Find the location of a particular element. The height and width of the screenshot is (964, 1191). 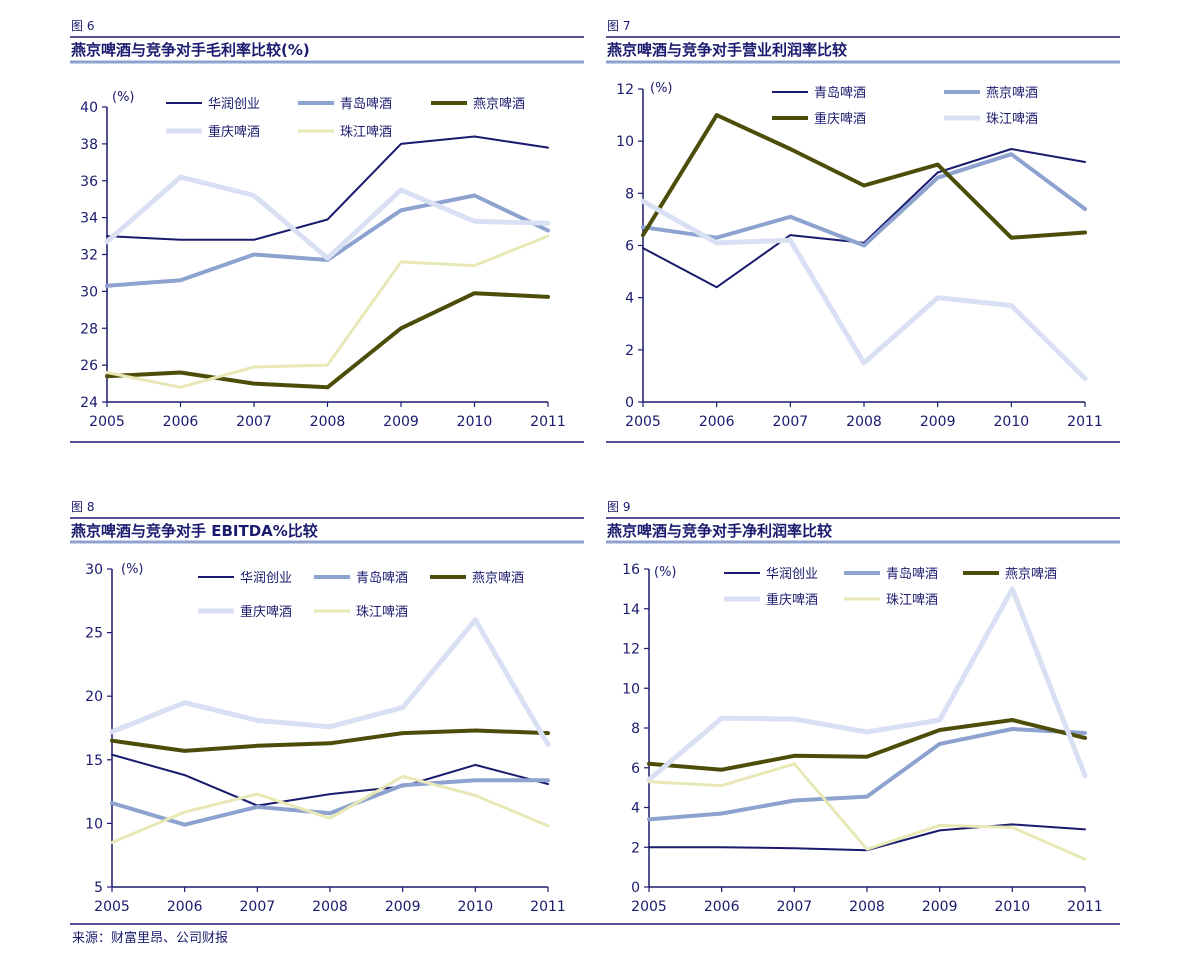

y-tick-label: 30 is located at coordinates (89, 292).